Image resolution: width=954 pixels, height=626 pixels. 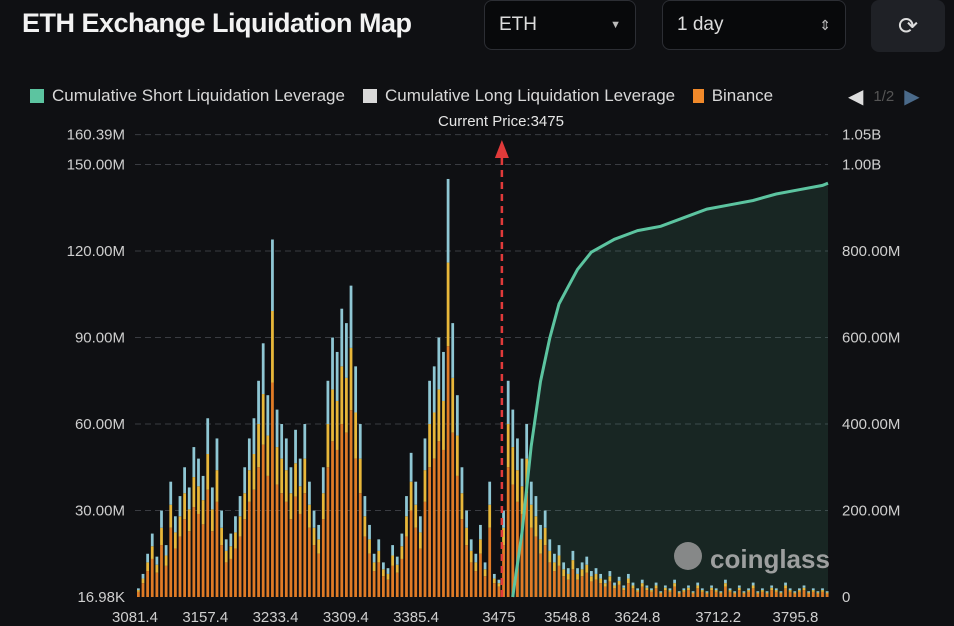 I want to click on legend-page: 1/2, so click(x=884, y=96).